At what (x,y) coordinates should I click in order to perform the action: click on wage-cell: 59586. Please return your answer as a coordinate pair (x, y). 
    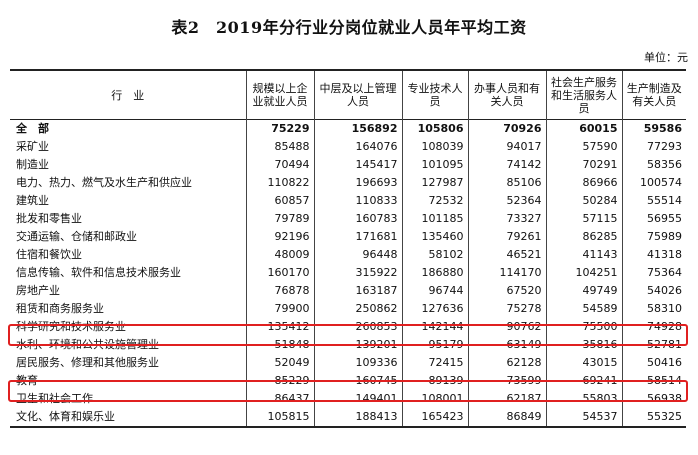
    Looking at the image, I should click on (653, 128).